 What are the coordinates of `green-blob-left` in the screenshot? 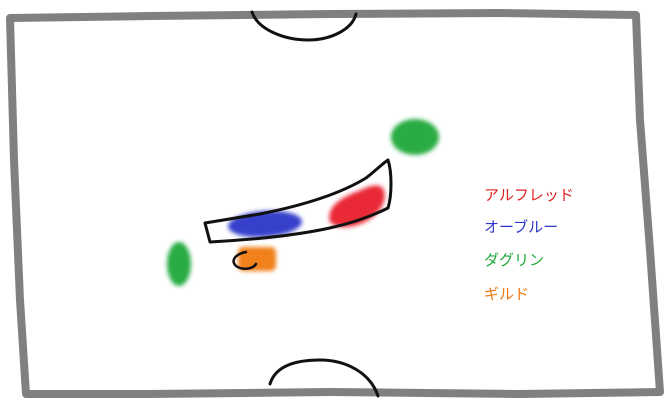 It's located at (179, 264).